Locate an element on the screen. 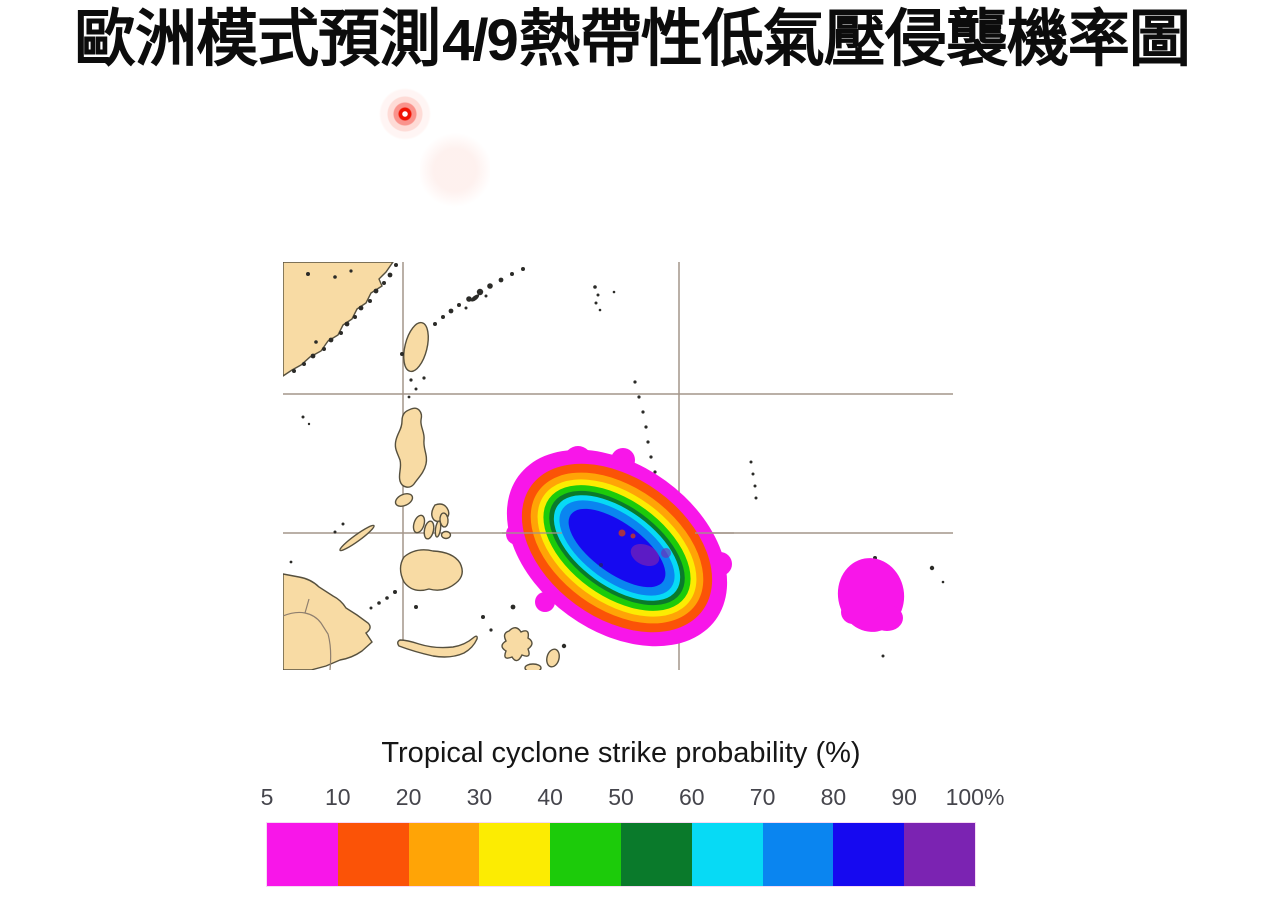 The width and height of the screenshot is (1264, 916). china-landmass is located at coordinates (340, 319).